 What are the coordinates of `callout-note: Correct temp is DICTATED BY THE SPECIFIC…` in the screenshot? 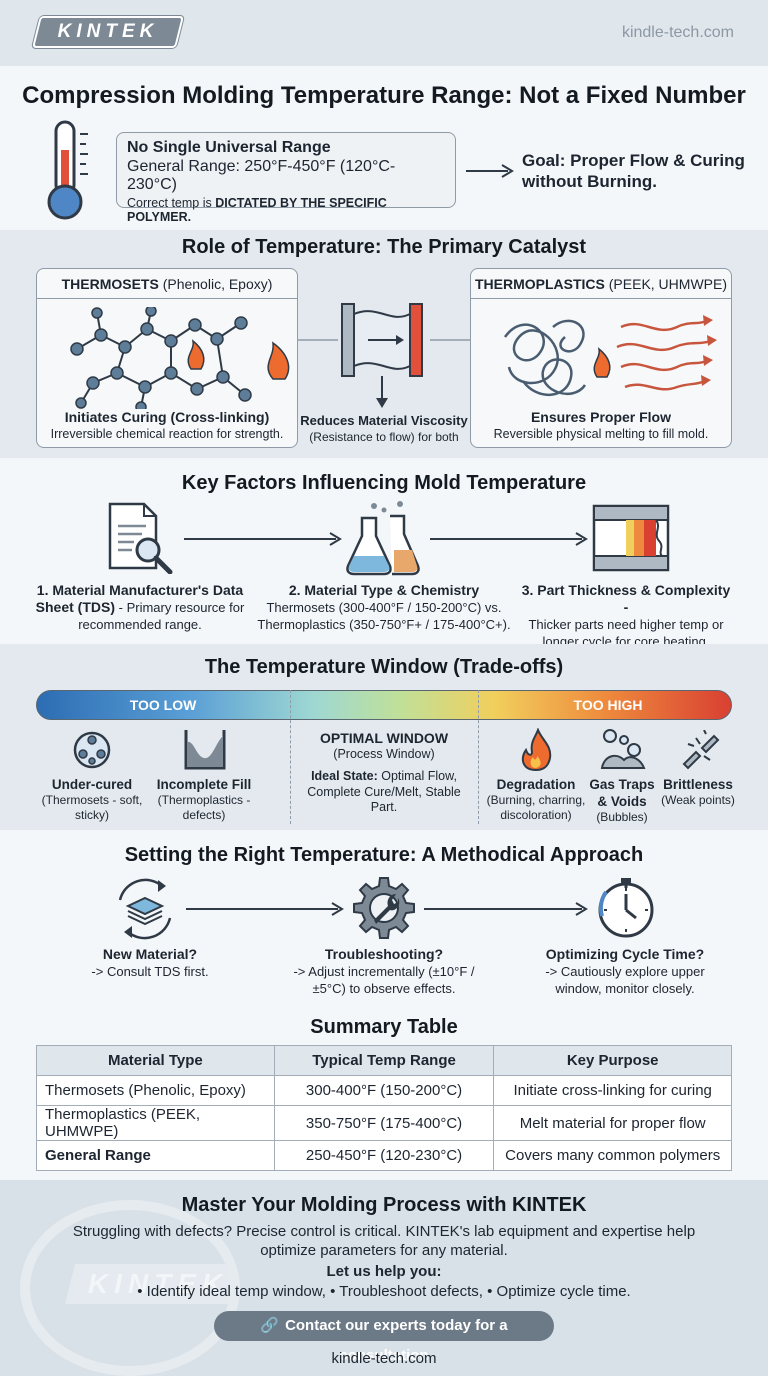 It's located at (257, 210).